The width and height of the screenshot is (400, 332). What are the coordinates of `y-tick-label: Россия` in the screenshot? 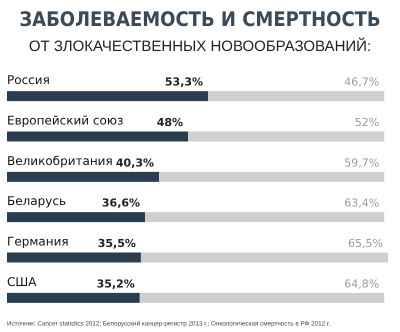 It's located at (28, 80).